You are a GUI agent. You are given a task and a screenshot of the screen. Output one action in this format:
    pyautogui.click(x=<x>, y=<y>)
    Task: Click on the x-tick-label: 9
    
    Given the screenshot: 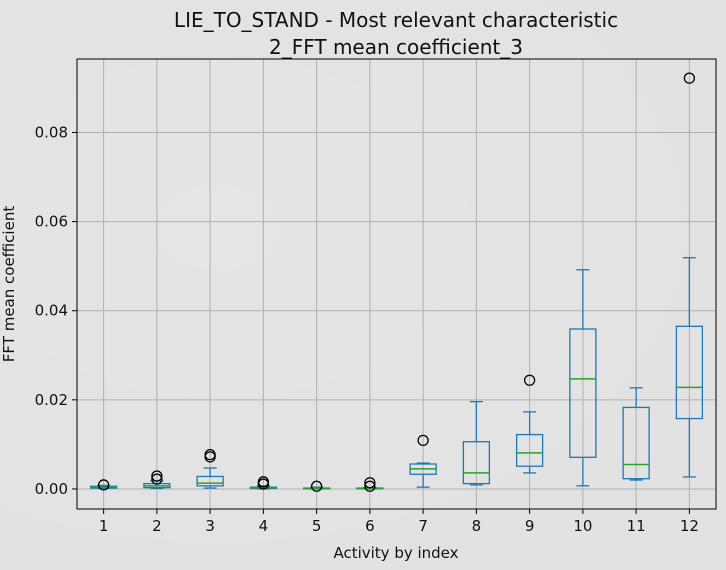 What is the action you would take?
    pyautogui.click(x=530, y=526)
    